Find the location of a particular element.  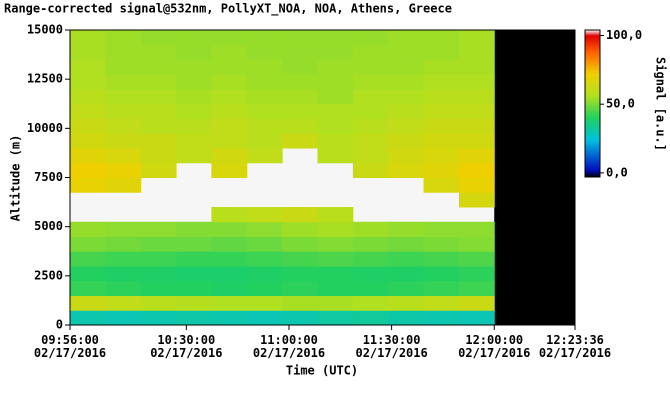

x-tick-label: 10:30:00 02/17/2016 is located at coordinates (186, 346).